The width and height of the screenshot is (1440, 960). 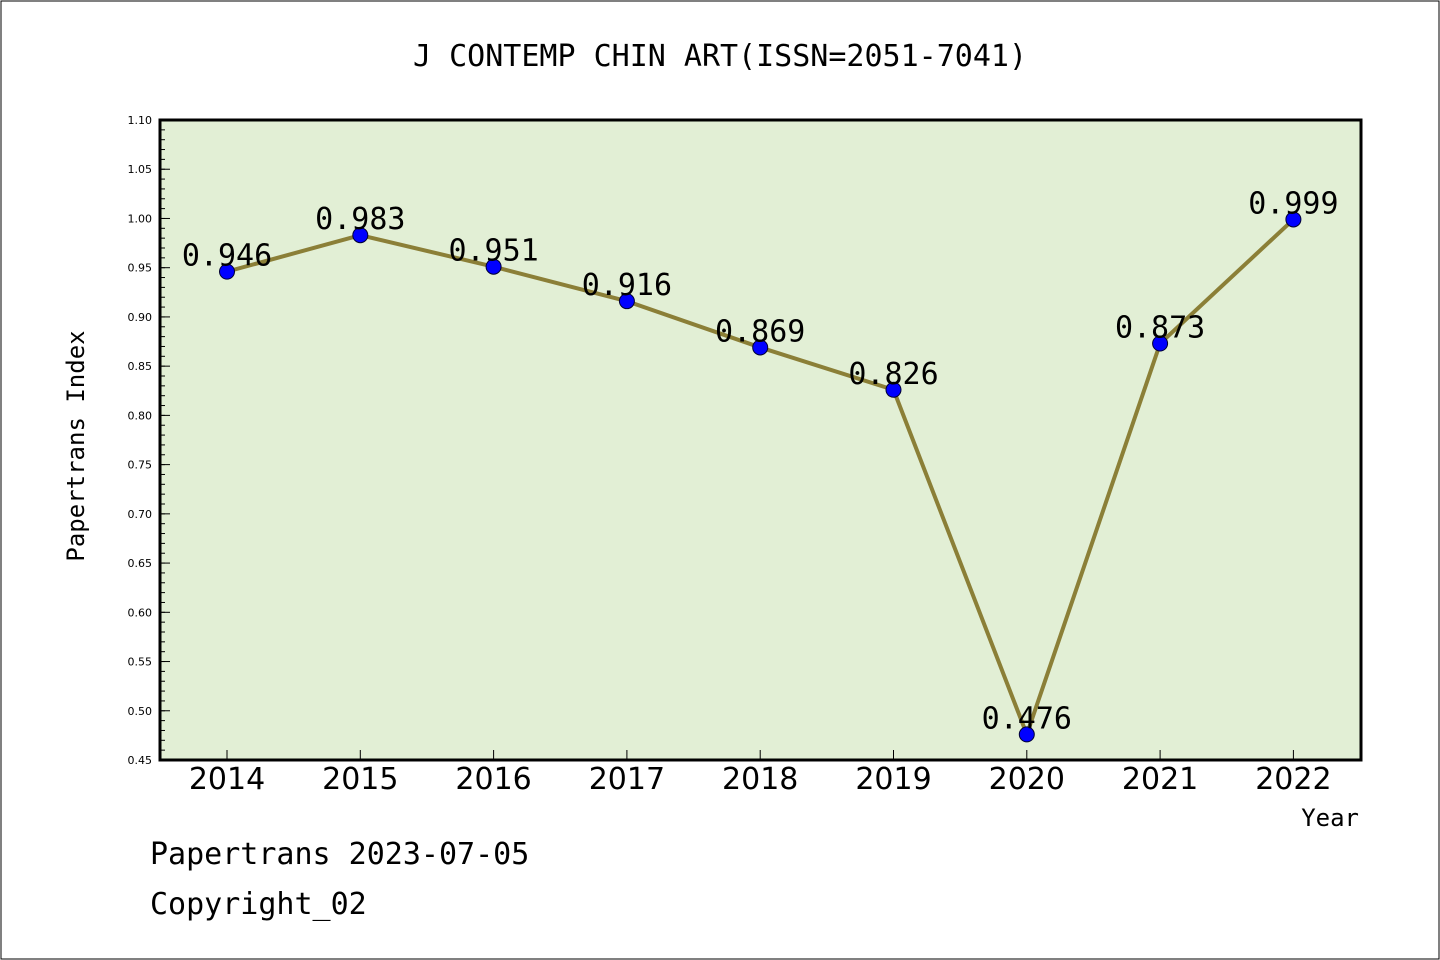 What do you see at coordinates (1160, 779) in the screenshot?
I see `x-tick-label: 2021` at bounding box center [1160, 779].